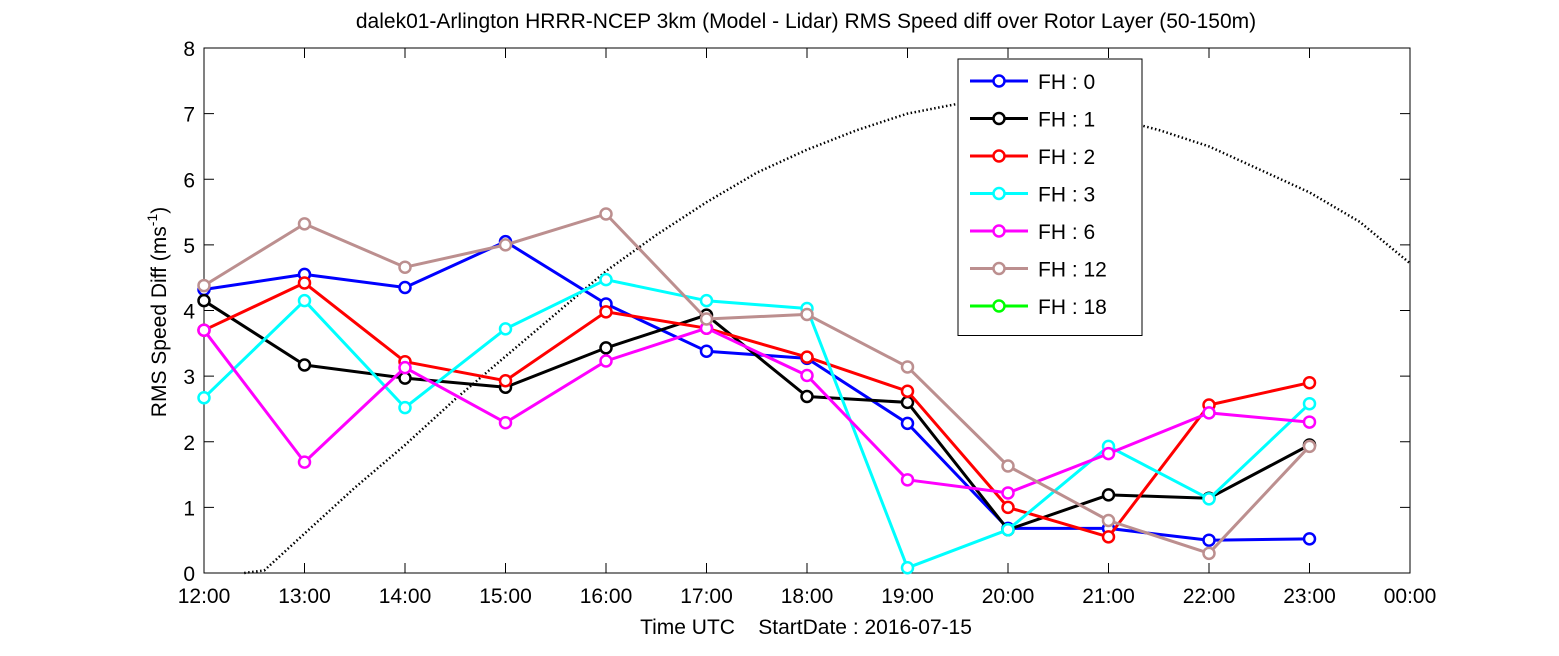 This screenshot has height=656, width=1559. I want to click on legend-box, so click(1050, 197).